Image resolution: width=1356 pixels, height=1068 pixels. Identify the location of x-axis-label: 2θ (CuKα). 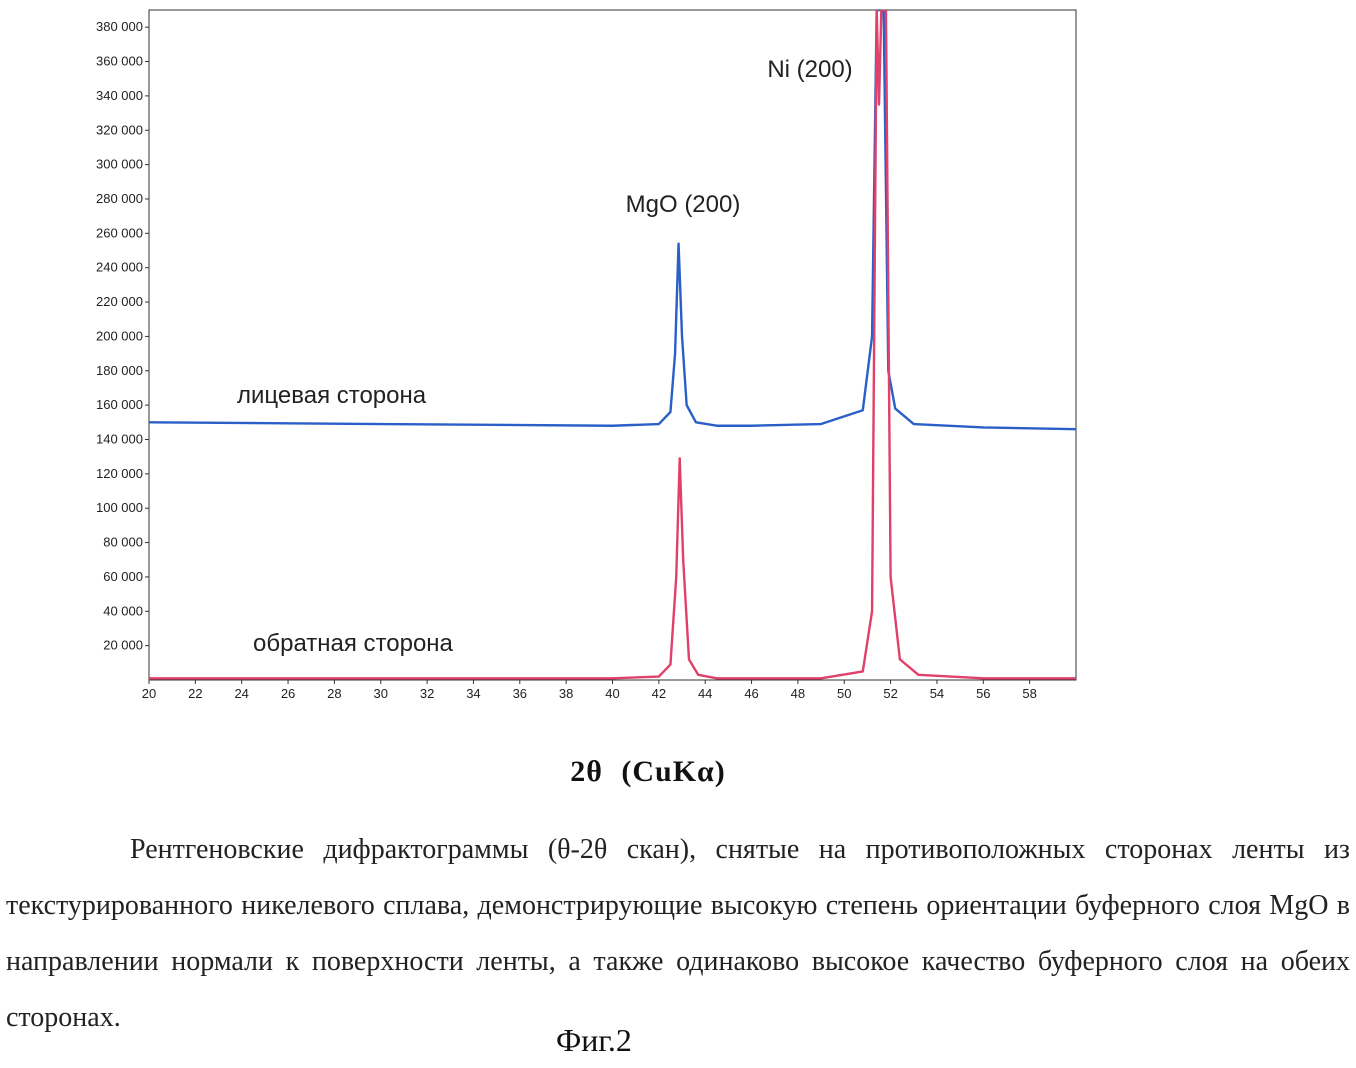
(648, 772).